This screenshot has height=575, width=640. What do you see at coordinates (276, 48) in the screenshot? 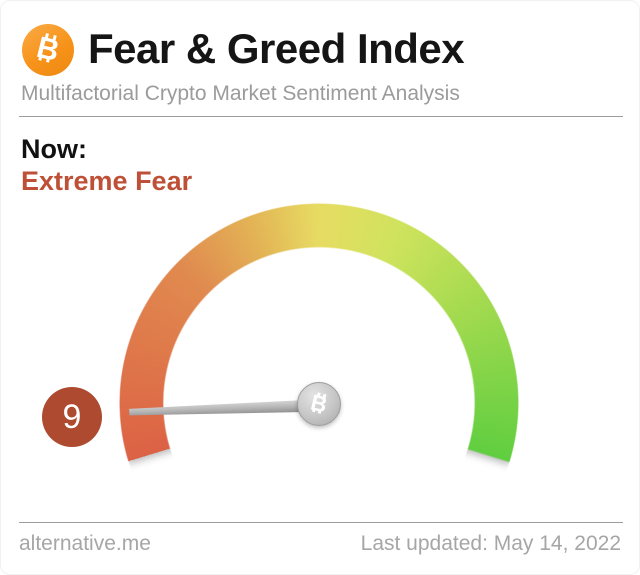
I see `page-title: Fear & Greed Index` at bounding box center [276, 48].